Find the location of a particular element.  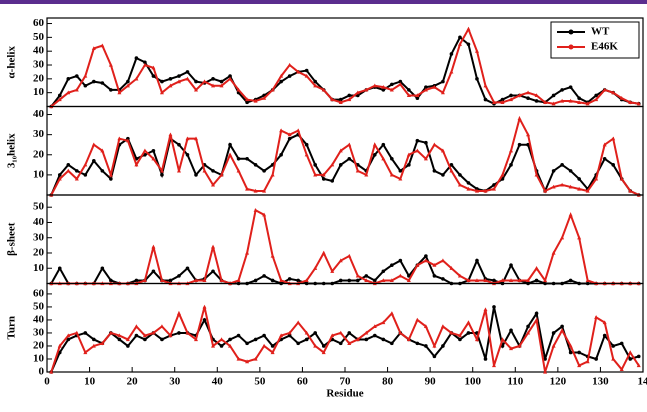

y-axis-label: α-helix is located at coordinates (12, 62).